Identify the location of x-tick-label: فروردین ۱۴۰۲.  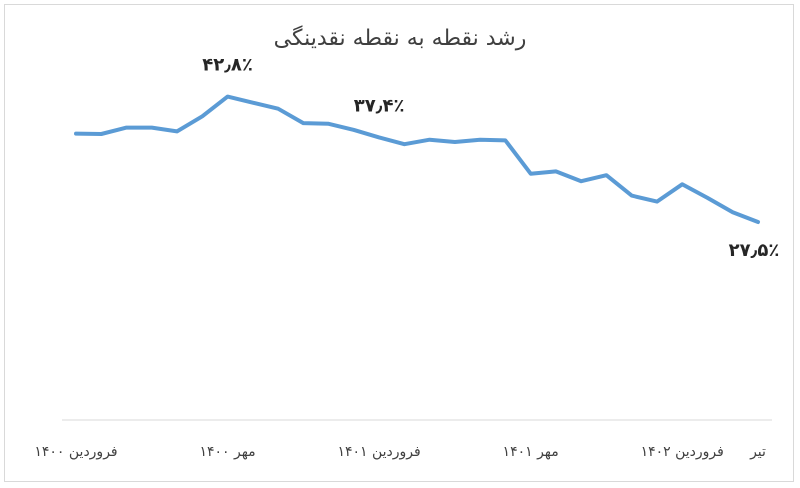
(682, 452).